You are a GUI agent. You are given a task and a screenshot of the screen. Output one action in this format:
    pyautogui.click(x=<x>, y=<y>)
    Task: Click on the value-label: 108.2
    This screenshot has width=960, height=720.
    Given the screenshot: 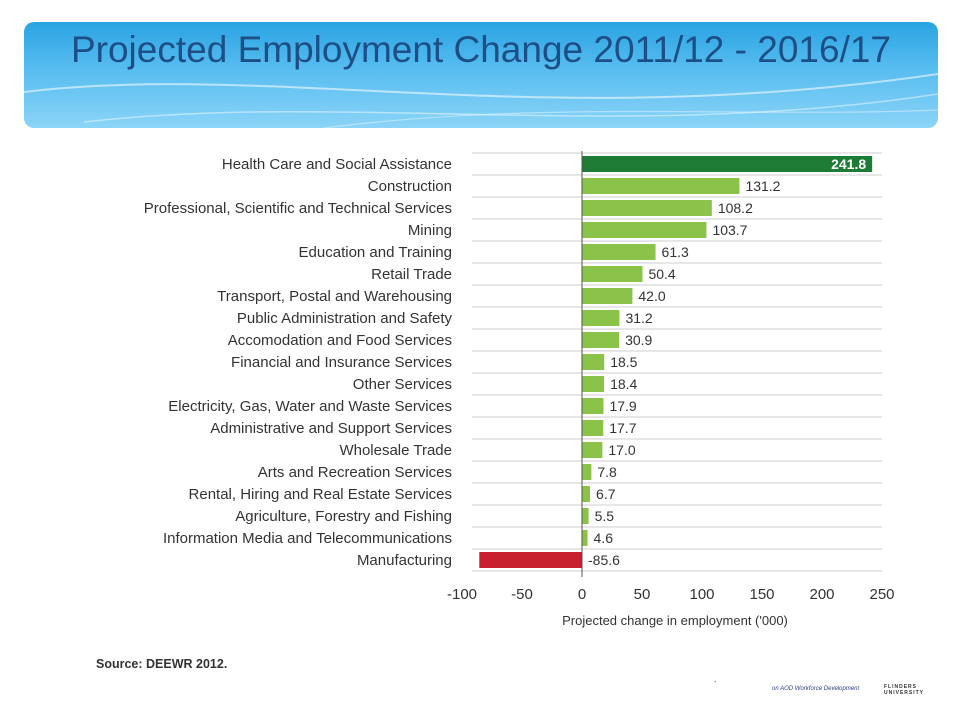 What is the action you would take?
    pyautogui.click(x=735, y=208)
    